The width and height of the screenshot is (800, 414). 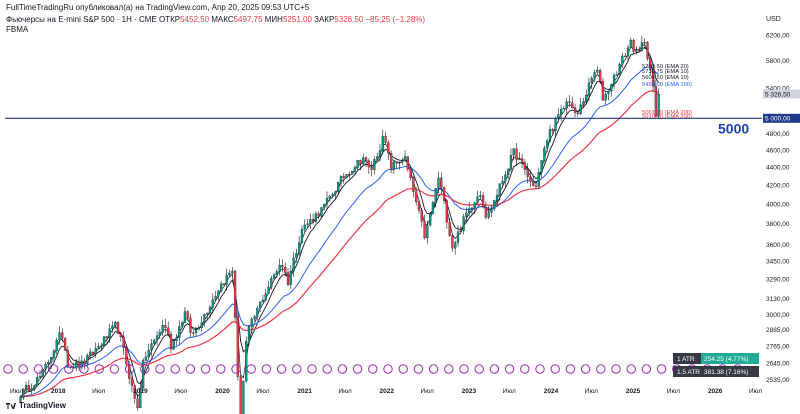 I want to click on level-5000-label: 5000, so click(x=733, y=128).